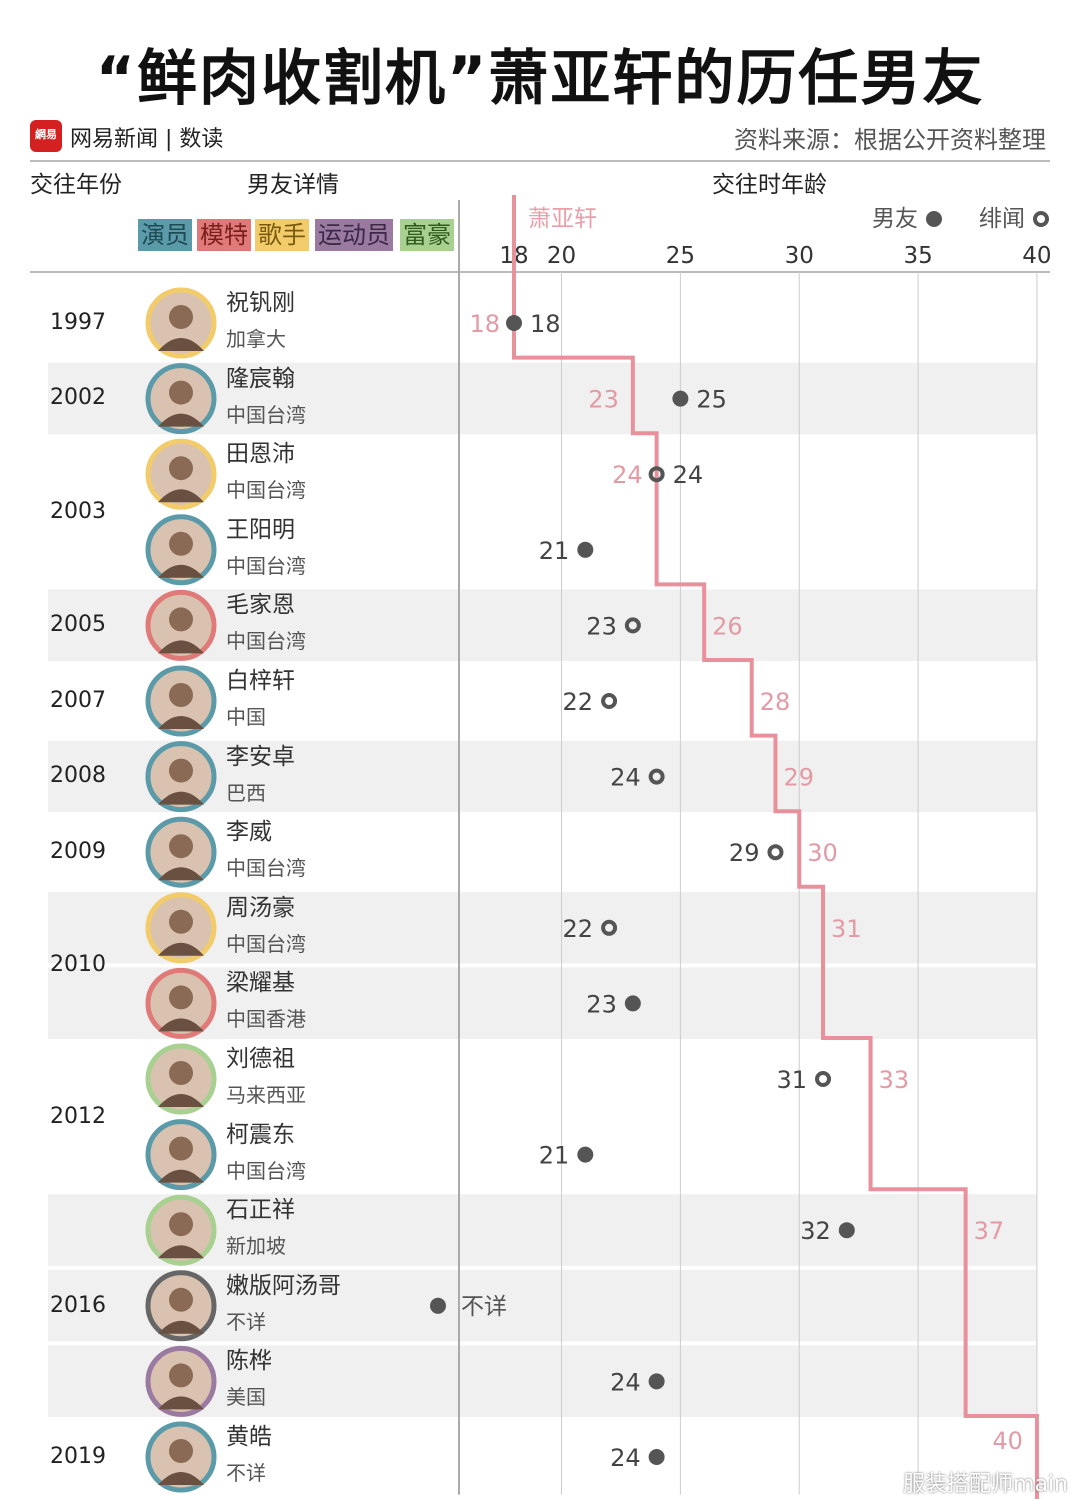 The width and height of the screenshot is (1080, 1499). What do you see at coordinates (744, 853) in the screenshot?
I see `boyfriend-age-label: 29` at bounding box center [744, 853].